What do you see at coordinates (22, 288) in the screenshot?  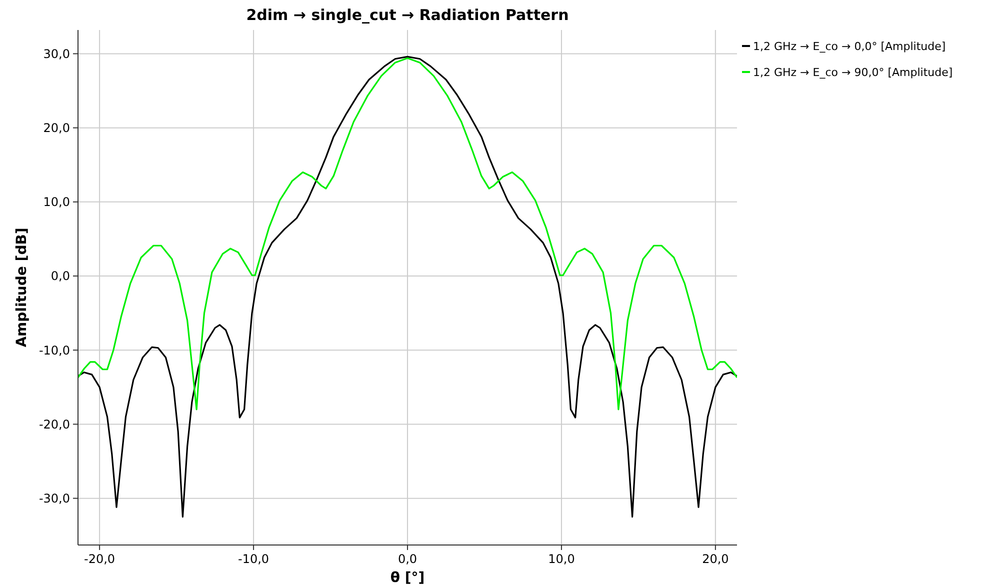 I see `y-axis-title: Amplitude [dB]` at bounding box center [22, 288].